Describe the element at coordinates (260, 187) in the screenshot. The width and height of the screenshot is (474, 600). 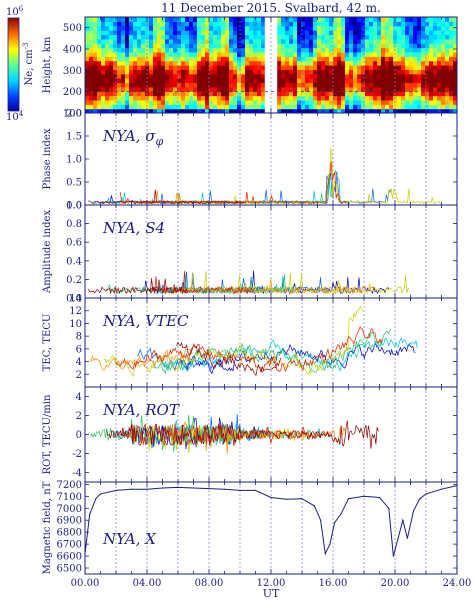
I see `series-trace` at that location.